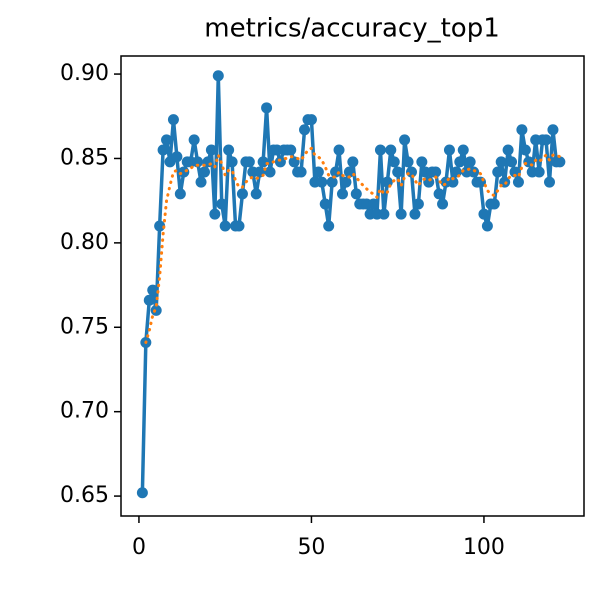 The image size is (604, 601). I want to click on y-tick-label: 0.70, so click(84, 411).